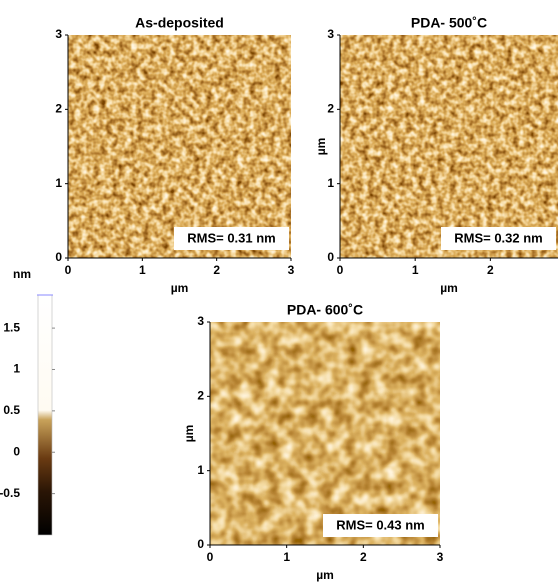  I want to click on annotation: RMS= 0.43 nm, so click(380, 524).